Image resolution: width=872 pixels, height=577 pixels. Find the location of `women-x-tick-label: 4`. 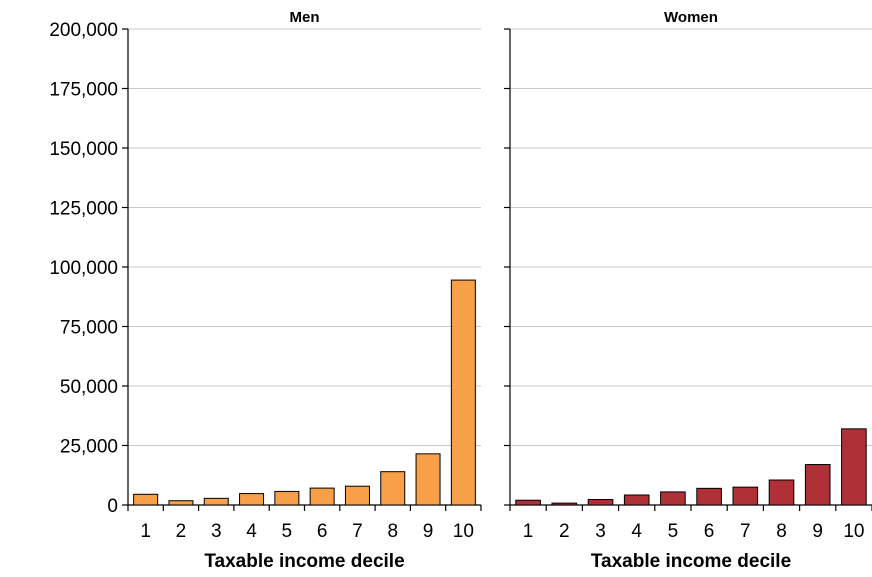

women-x-tick-label: 4 is located at coordinates (636, 531).